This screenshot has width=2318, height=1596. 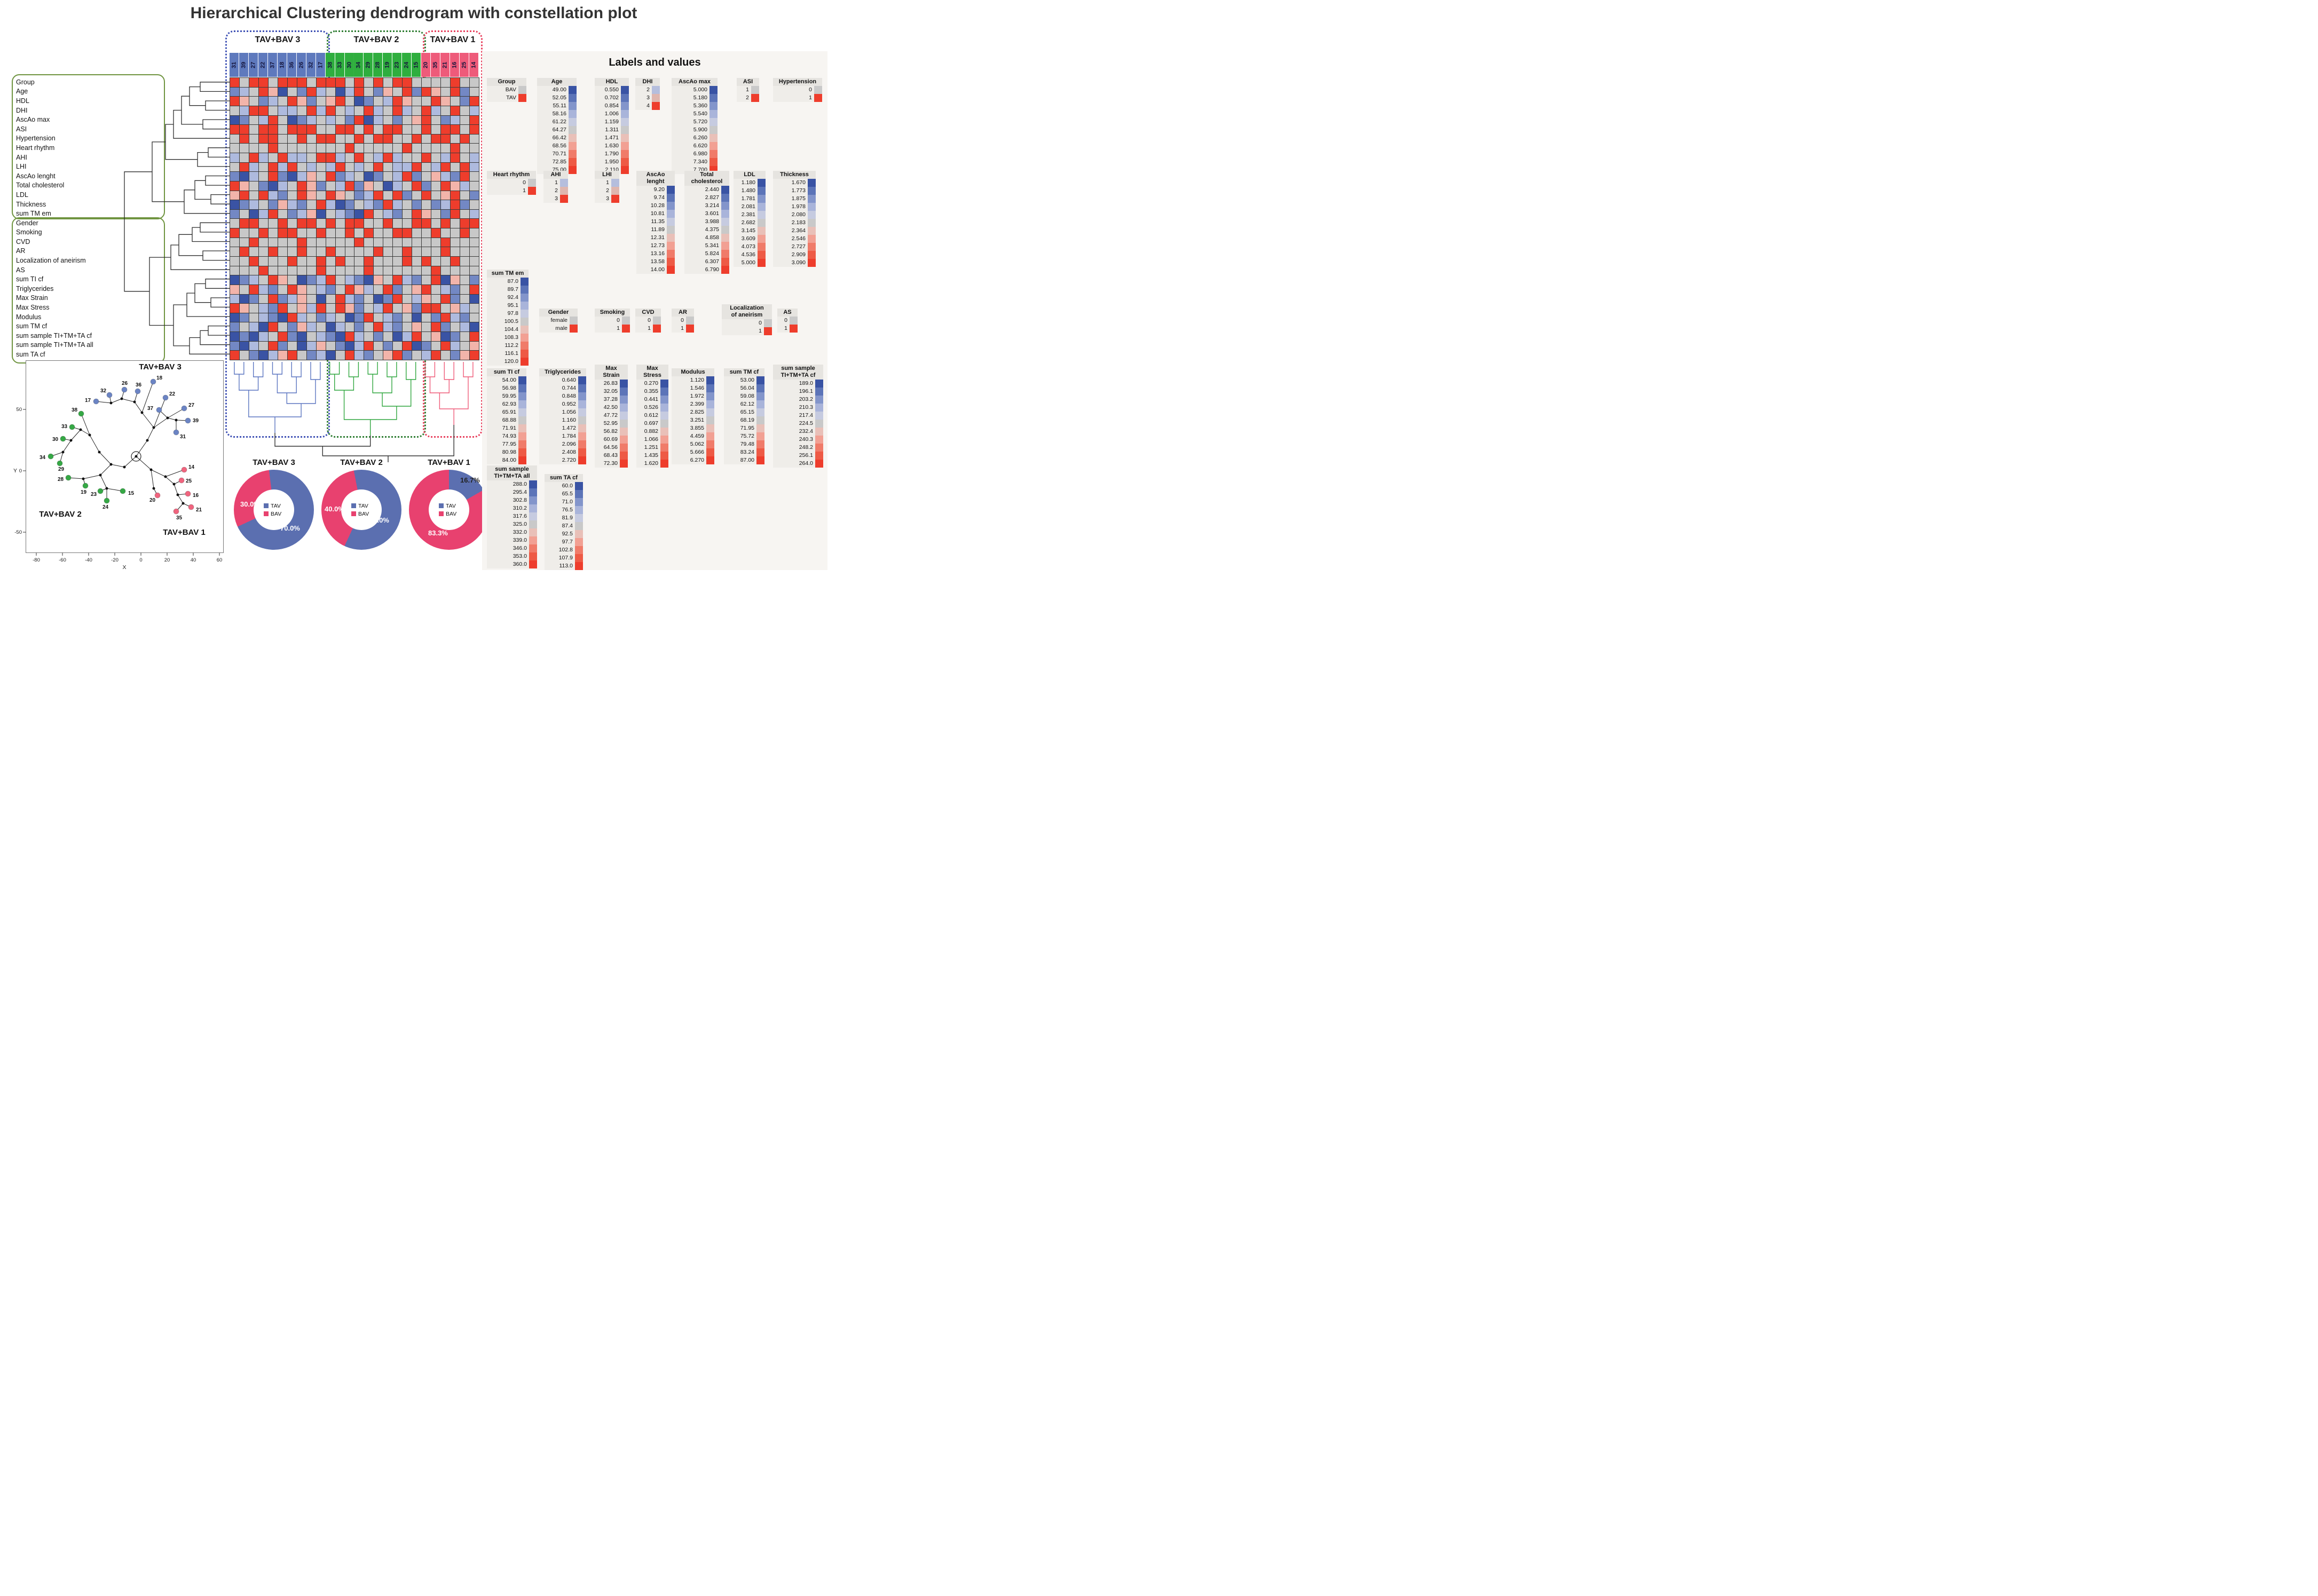 What do you see at coordinates (177, 218) in the screenshot?
I see `row-dendrogram` at bounding box center [177, 218].